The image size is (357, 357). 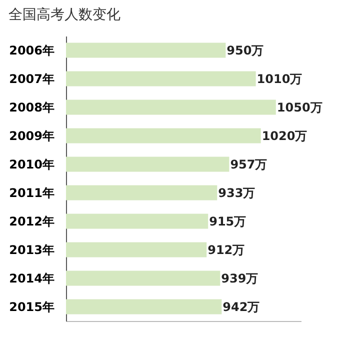 What do you see at coordinates (241, 307) in the screenshot?
I see `data-label: 942万` at bounding box center [241, 307].